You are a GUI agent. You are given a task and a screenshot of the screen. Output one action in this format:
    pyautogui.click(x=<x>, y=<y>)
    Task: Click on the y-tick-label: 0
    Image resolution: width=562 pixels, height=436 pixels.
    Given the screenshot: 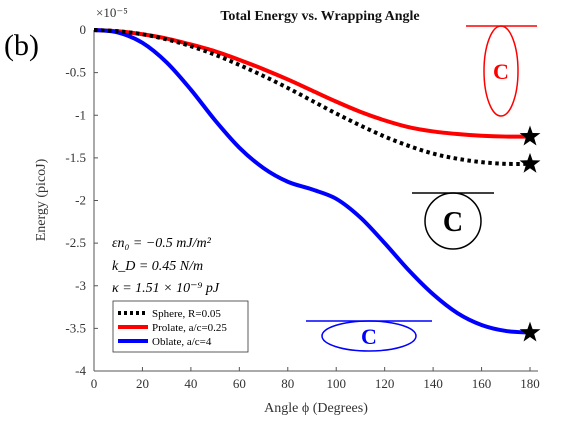 What is the action you would take?
    pyautogui.click(x=83, y=29)
    